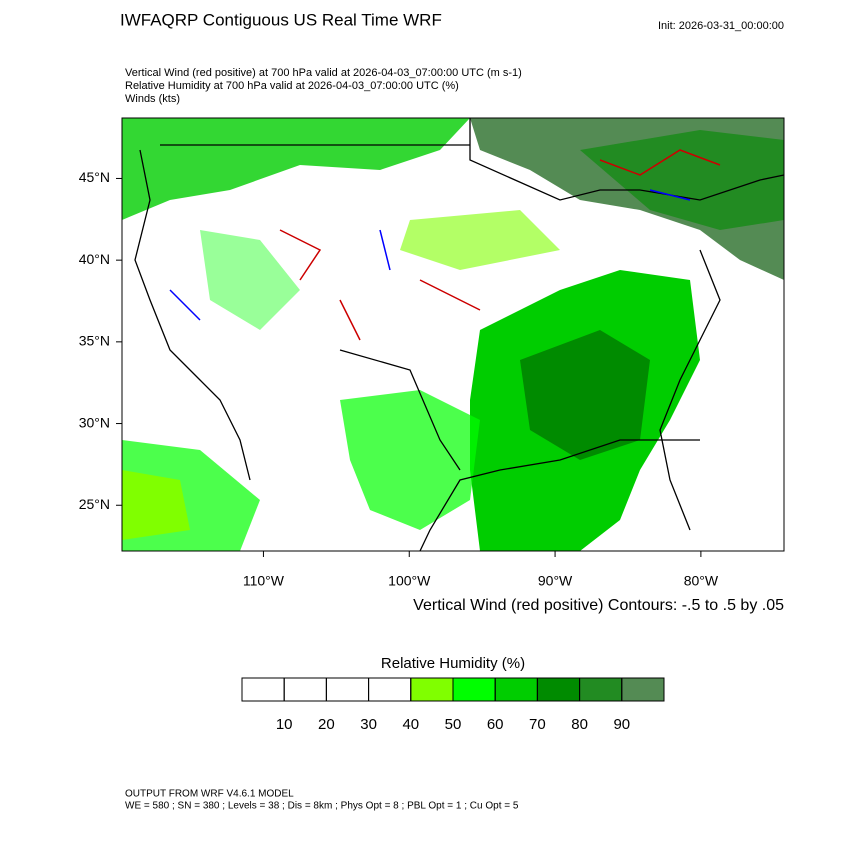 This screenshot has height=855, width=850. I want to click on colorbar-label: 10, so click(284, 724).